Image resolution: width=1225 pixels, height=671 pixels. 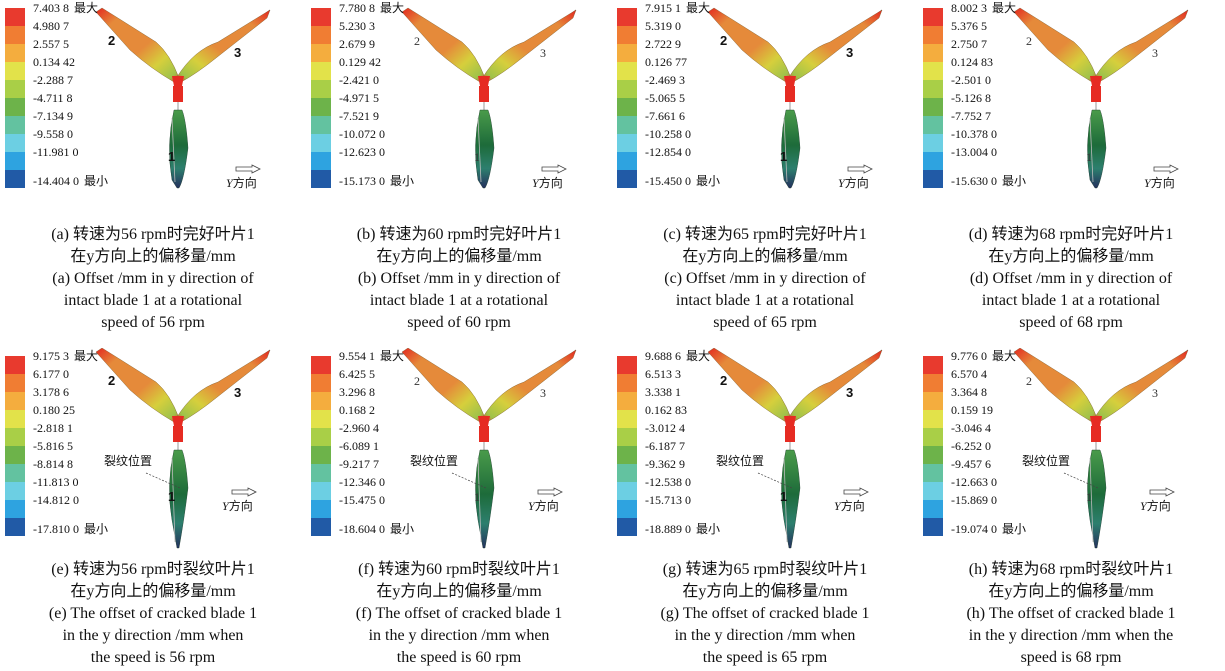 I want to click on legend-value-text: -12.623 0, so click(x=362, y=152).